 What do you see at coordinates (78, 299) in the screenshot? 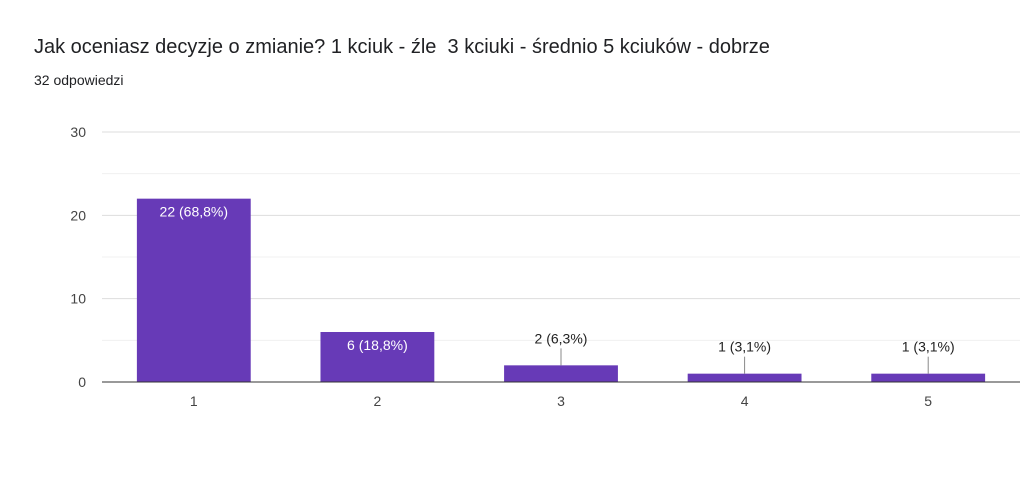
I see `y-tick-label: 10` at bounding box center [78, 299].